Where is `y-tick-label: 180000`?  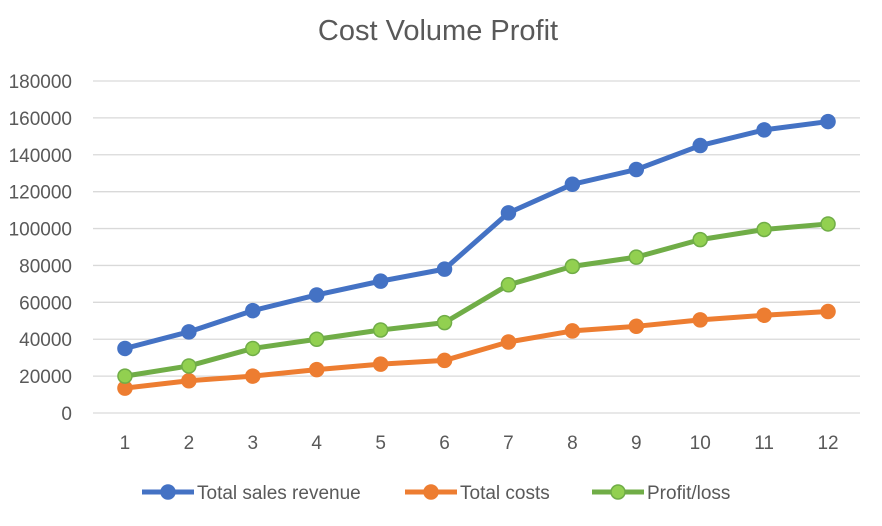
y-tick-label: 180000 is located at coordinates (40, 82).